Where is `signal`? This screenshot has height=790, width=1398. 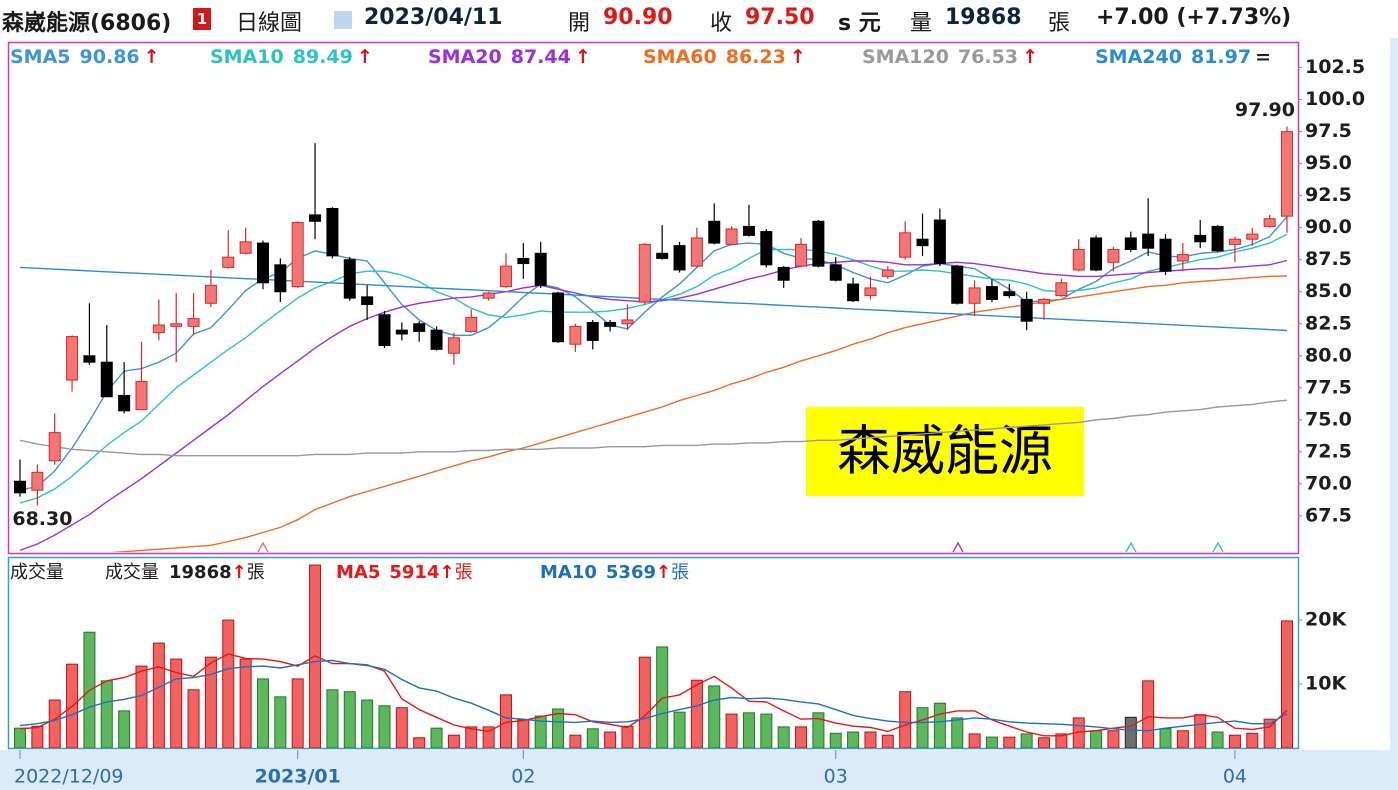
signal is located at coordinates (958, 547).